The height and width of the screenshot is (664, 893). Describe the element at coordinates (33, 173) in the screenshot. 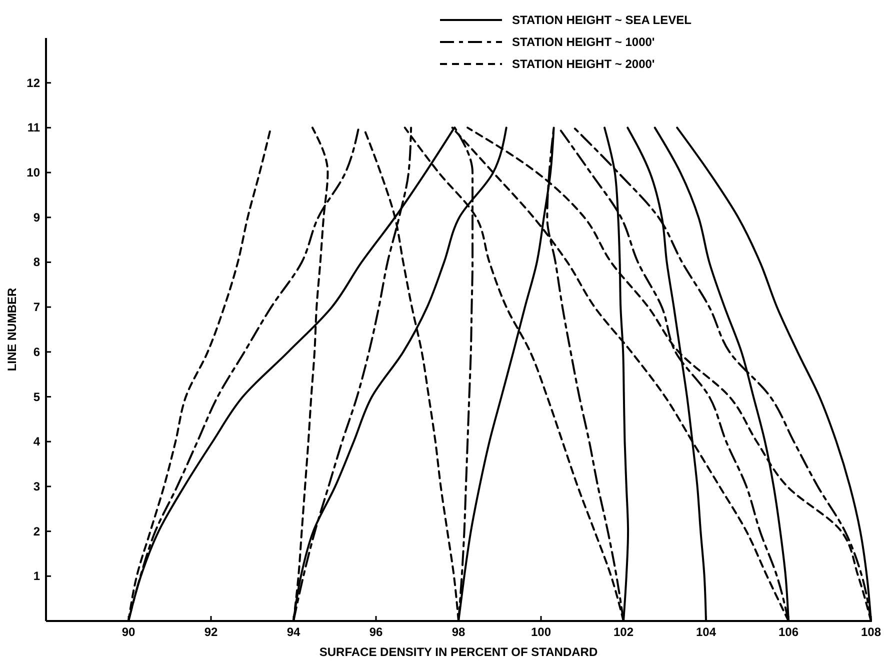

I see `y-tick-label: 10` at that location.